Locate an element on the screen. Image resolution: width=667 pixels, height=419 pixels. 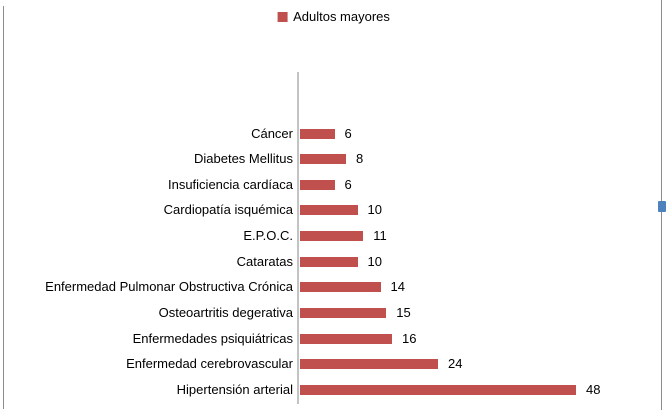
category-label: E.P.O.C. is located at coordinates (268, 236).